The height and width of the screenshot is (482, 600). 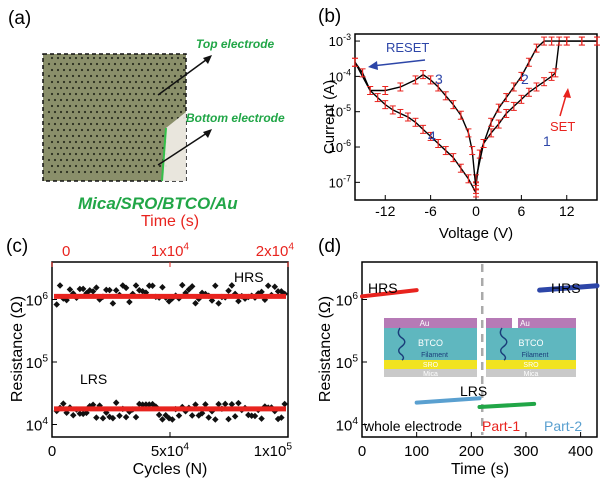 What do you see at coordinates (340, 146) in the screenshot?
I see `y-tick-label: 10⁻⁶` at bounding box center [340, 146].